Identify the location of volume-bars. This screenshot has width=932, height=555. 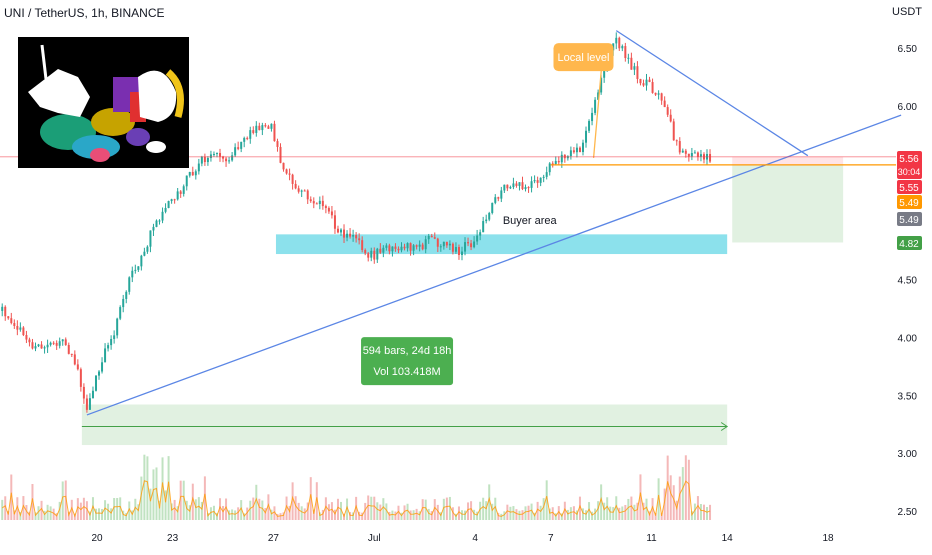
(356, 487).